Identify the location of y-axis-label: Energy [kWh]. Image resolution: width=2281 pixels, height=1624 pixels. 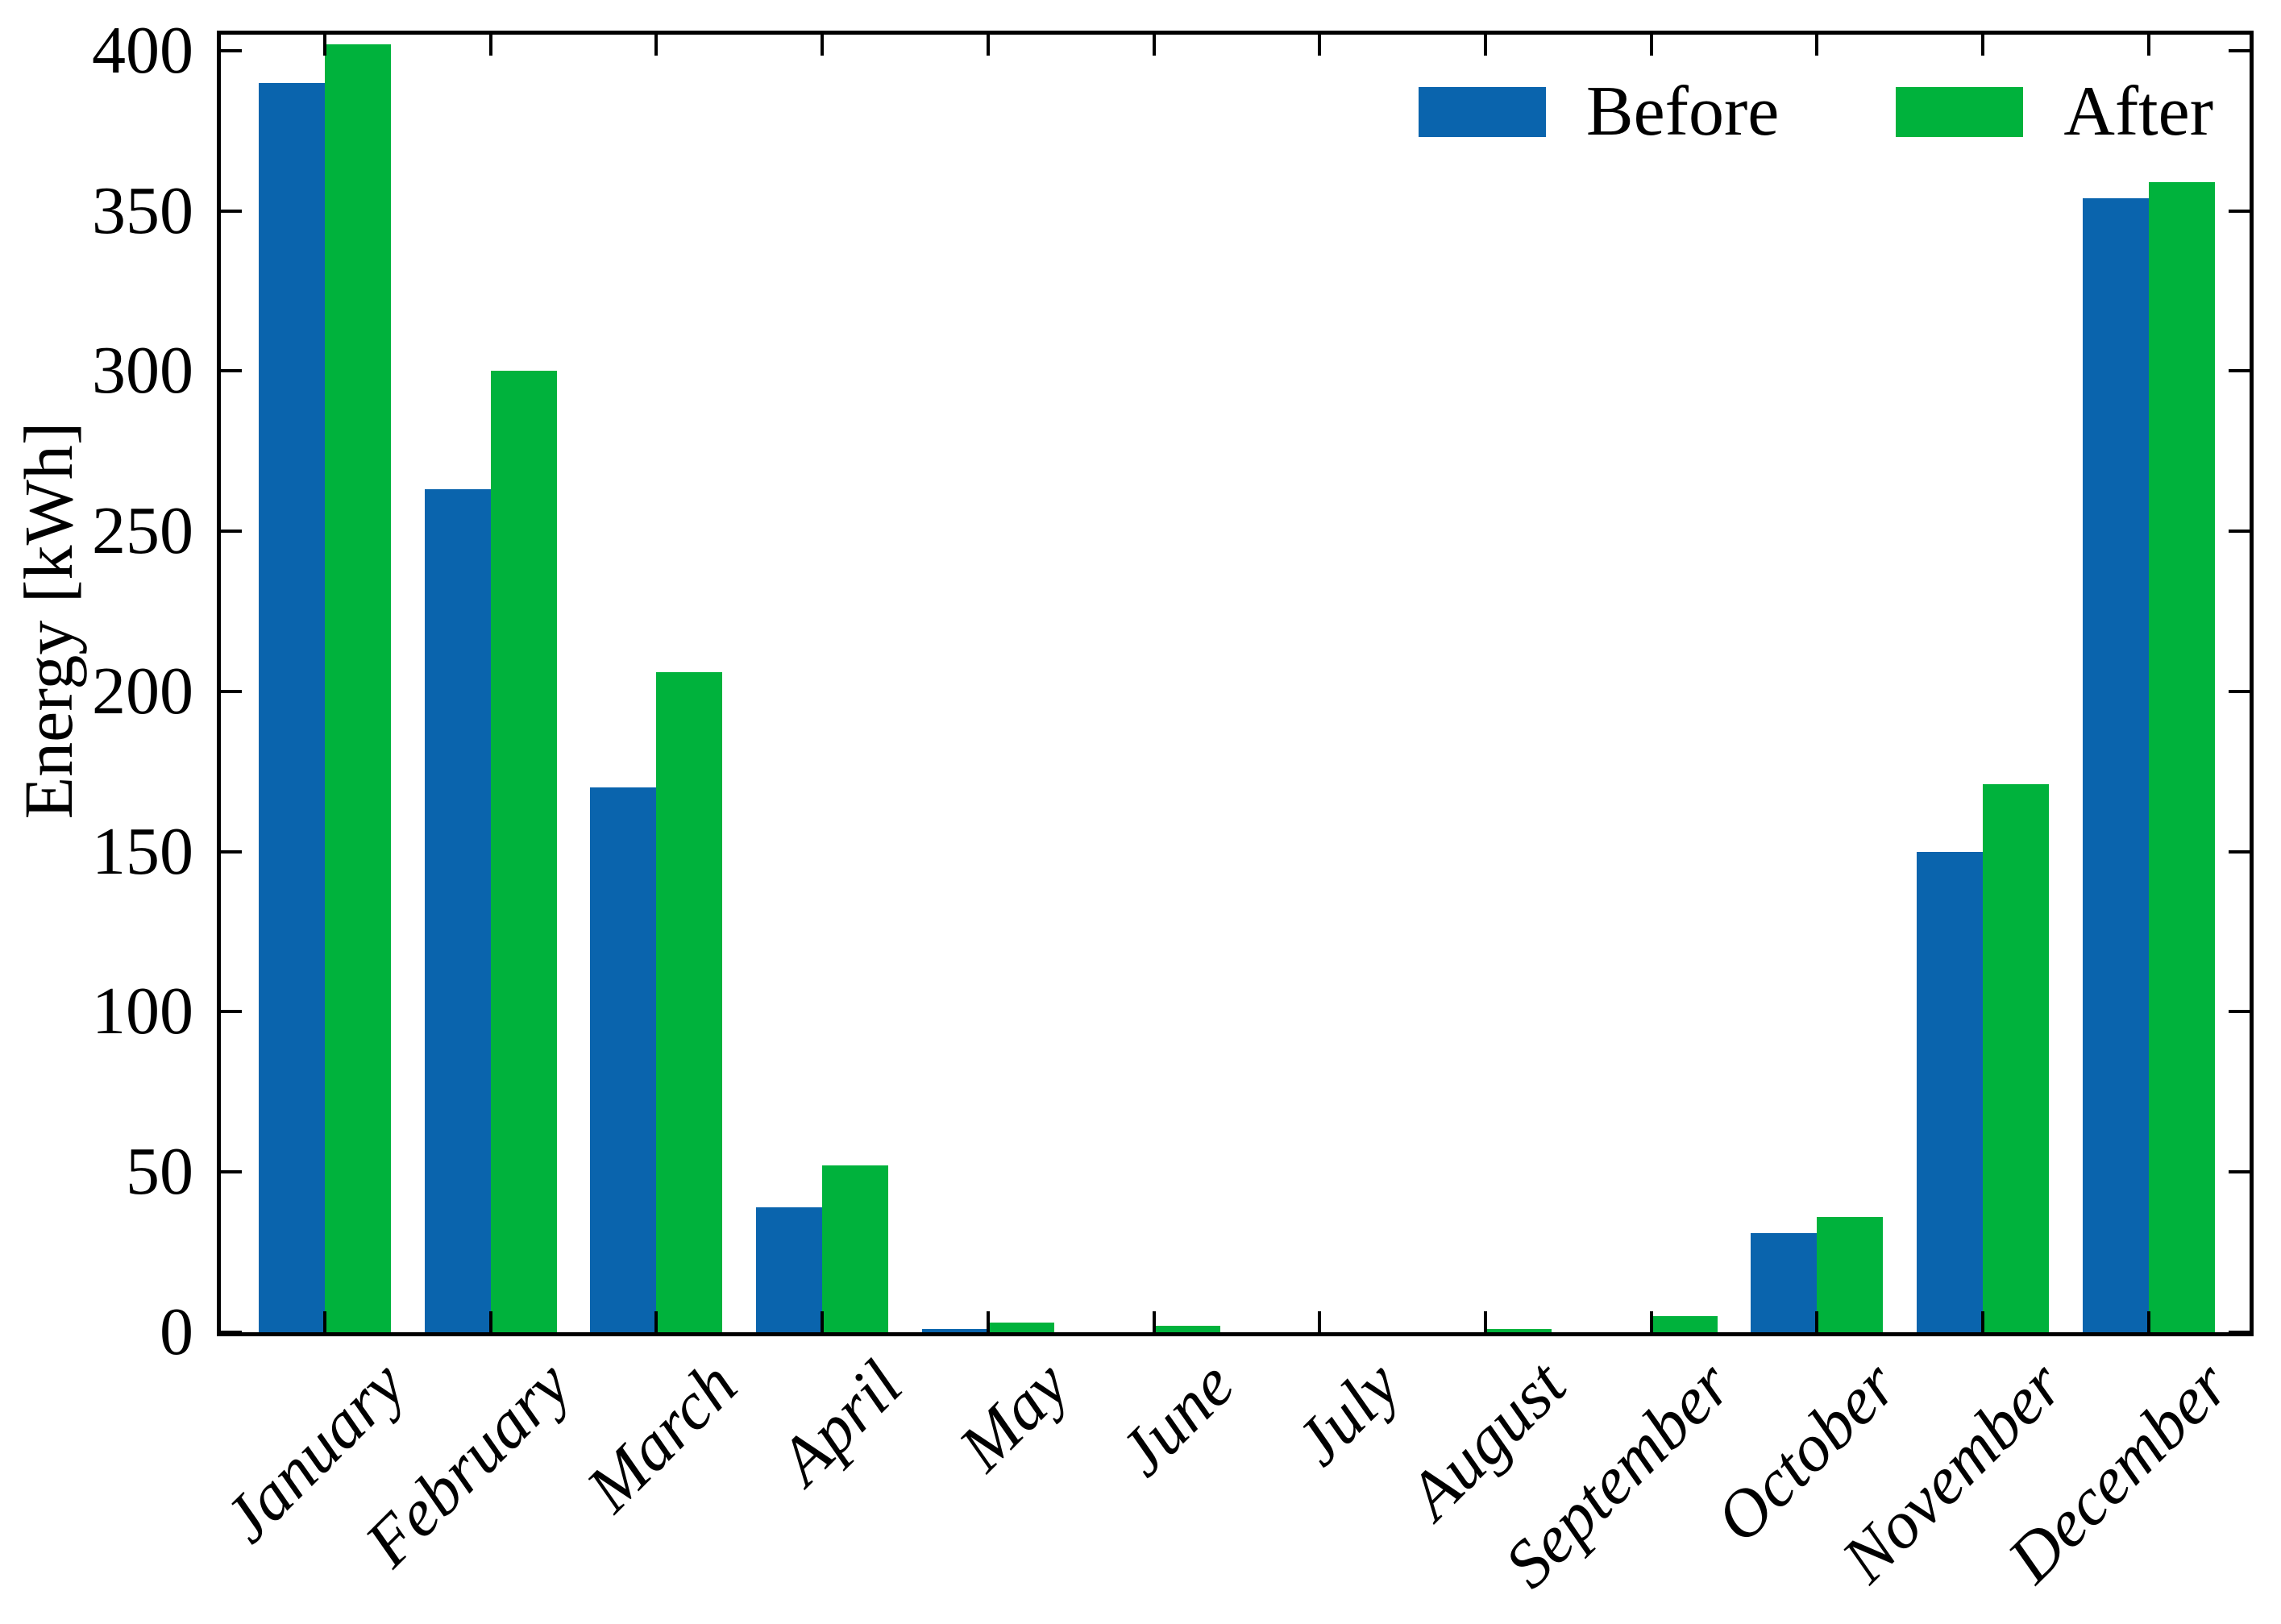
(48, 621).